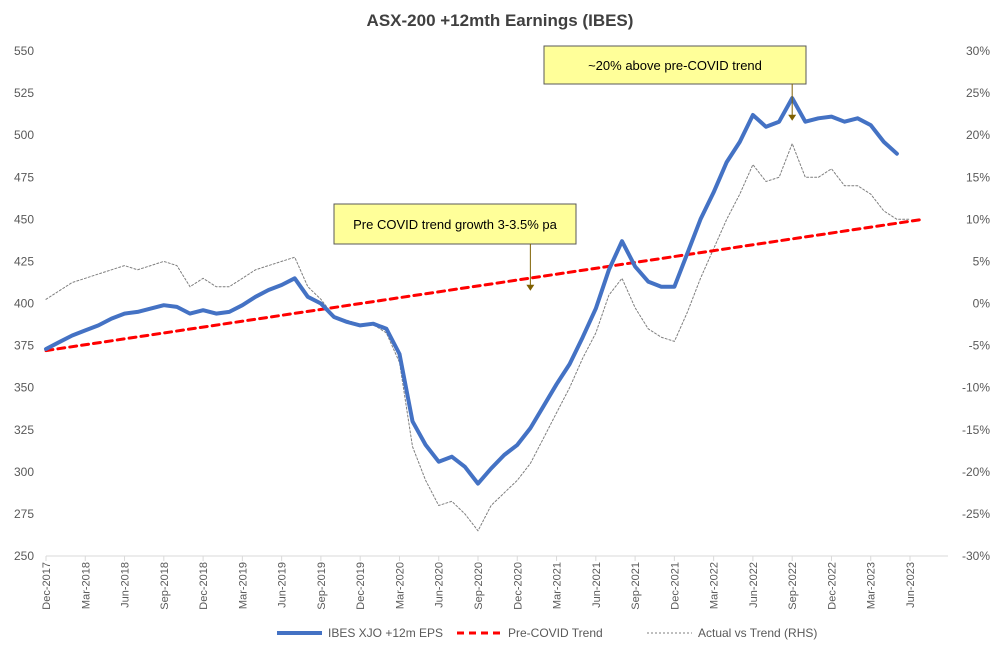 This screenshot has width=1000, height=658. I want to click on x-tick-label: Dec-2019, so click(361, 586).